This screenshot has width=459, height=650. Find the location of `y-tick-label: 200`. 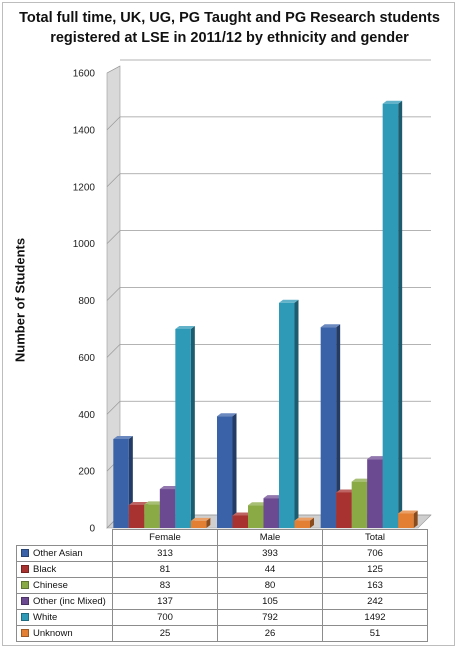

y-tick-label: 200 is located at coordinates (86, 472).